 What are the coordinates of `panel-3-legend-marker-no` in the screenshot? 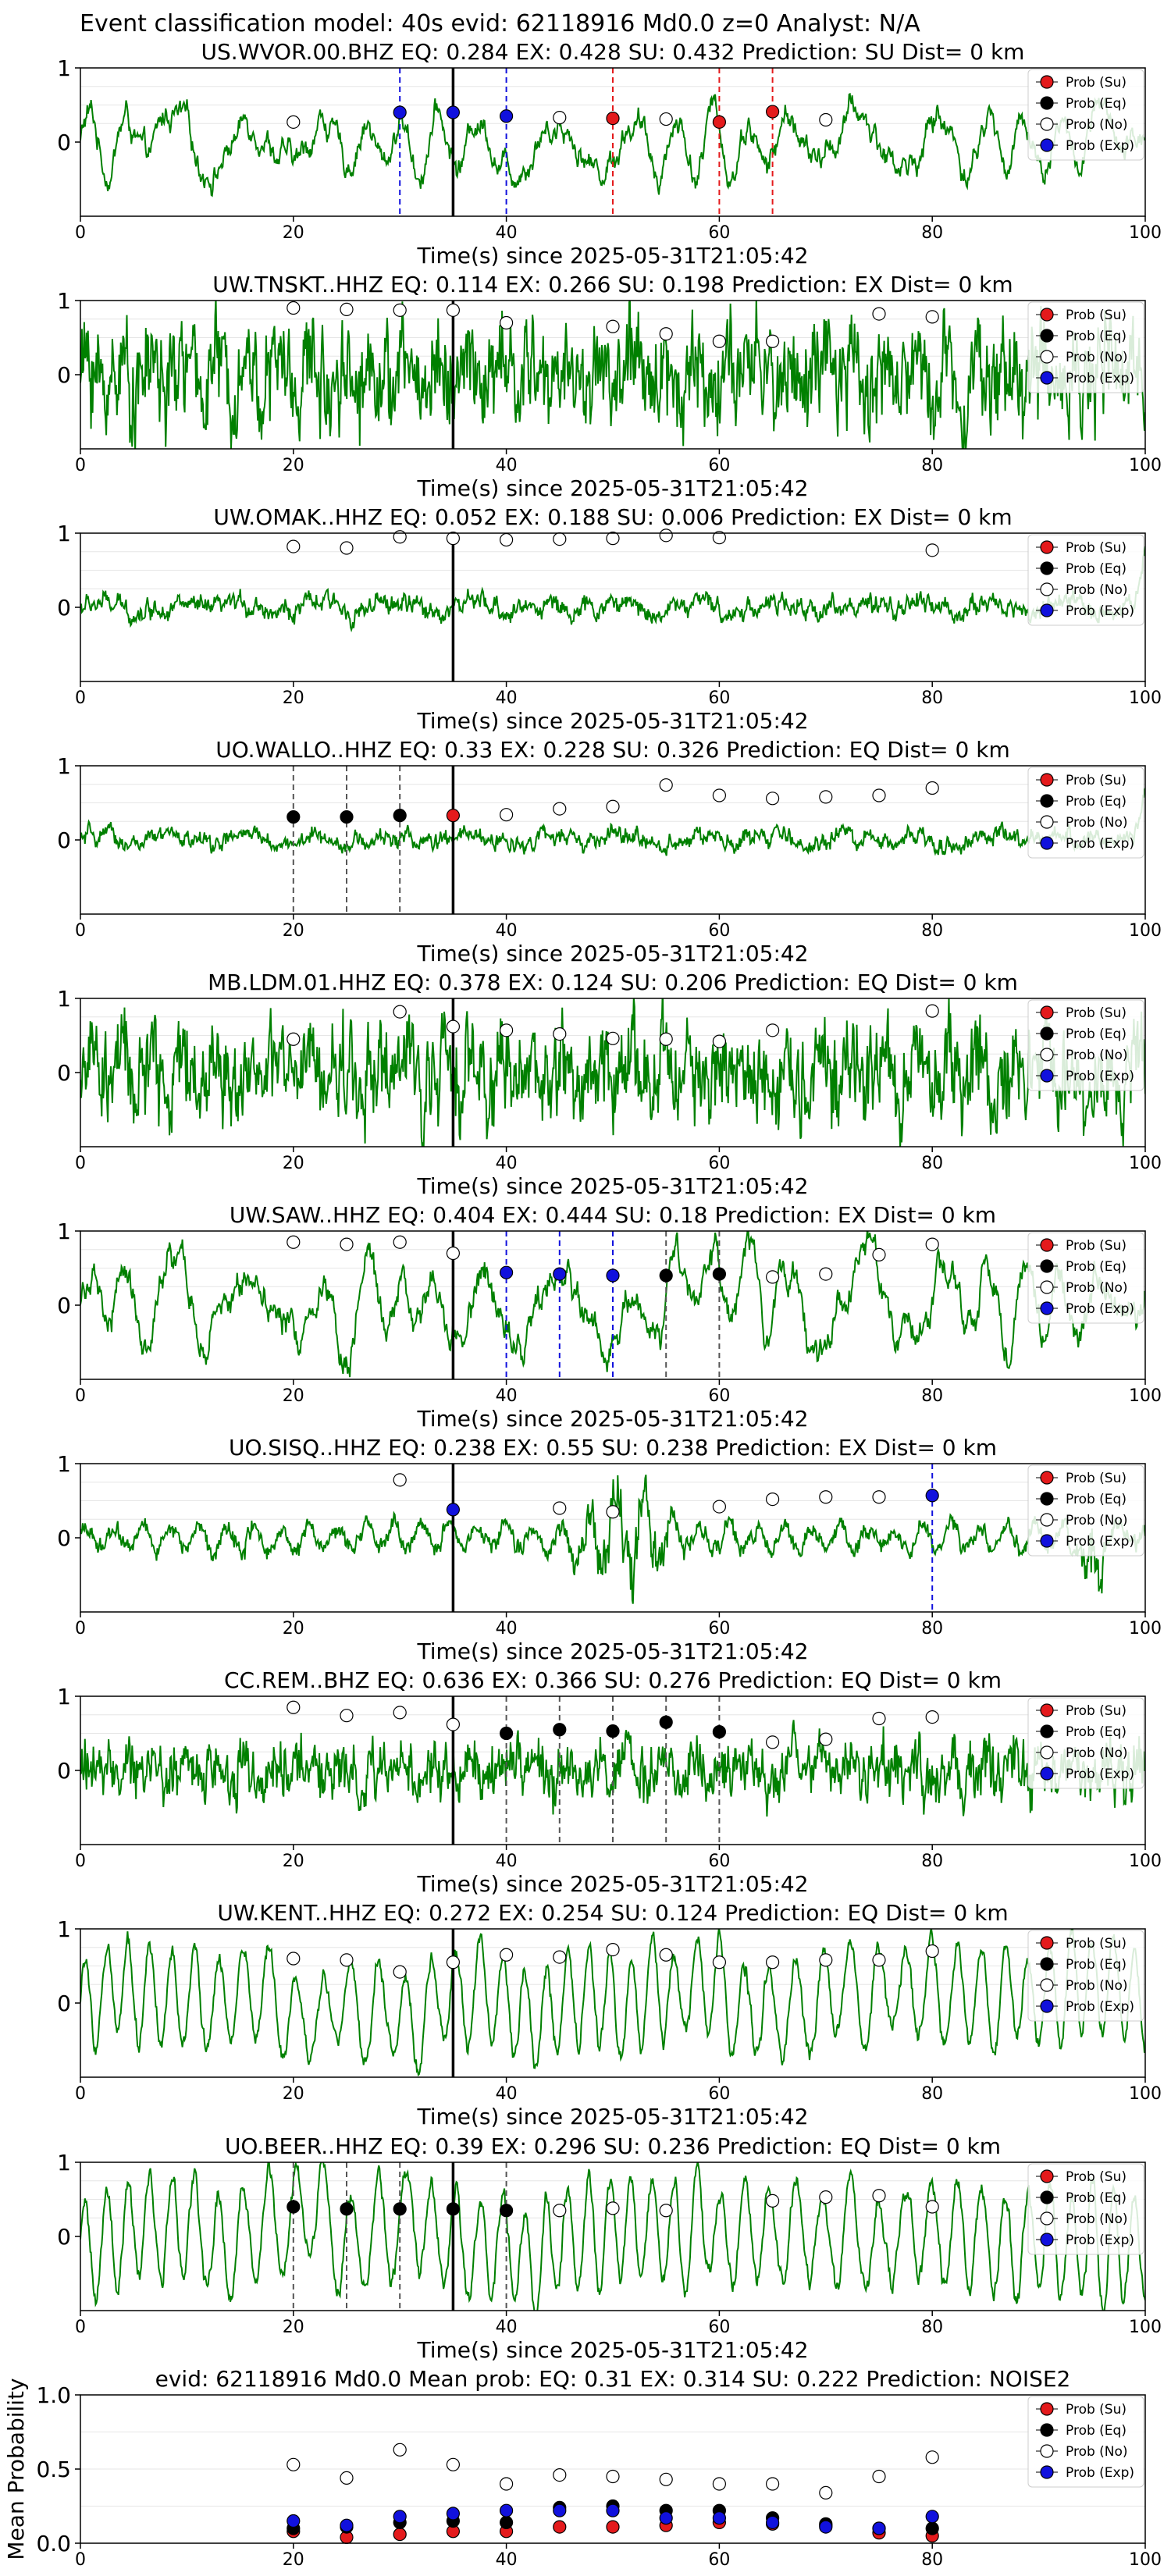 It's located at (1047, 589).